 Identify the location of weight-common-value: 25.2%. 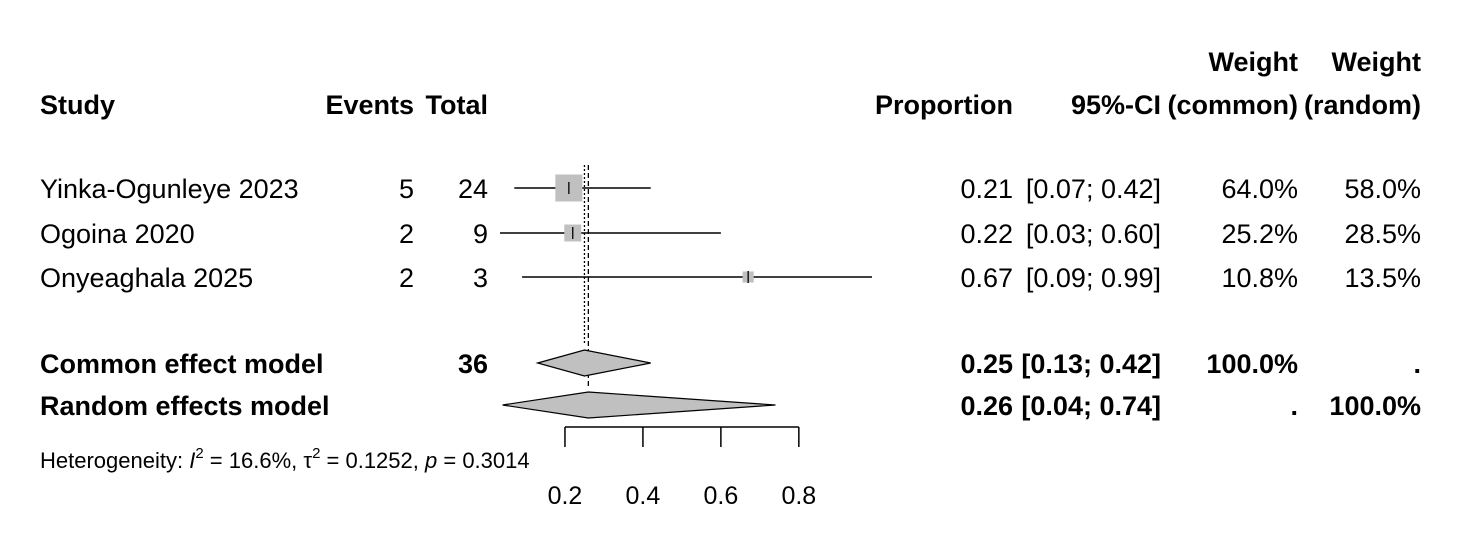
(1259, 234).